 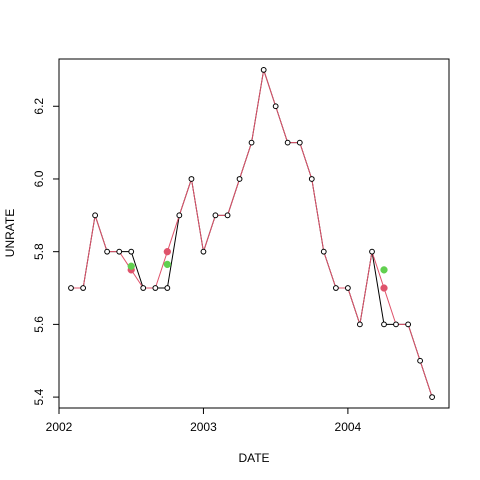 I want to click on y-tick-label: 6.2, so click(x=39, y=106).